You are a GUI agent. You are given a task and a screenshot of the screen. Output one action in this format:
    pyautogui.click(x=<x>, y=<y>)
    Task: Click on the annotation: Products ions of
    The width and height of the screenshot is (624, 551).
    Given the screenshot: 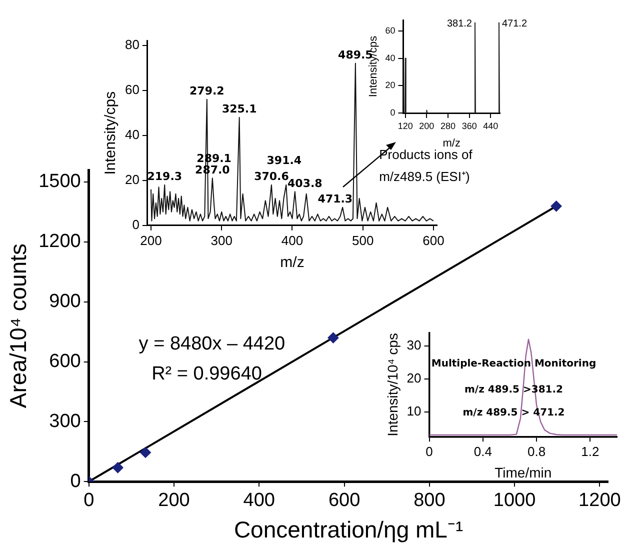 What is the action you would take?
    pyautogui.click(x=426, y=154)
    